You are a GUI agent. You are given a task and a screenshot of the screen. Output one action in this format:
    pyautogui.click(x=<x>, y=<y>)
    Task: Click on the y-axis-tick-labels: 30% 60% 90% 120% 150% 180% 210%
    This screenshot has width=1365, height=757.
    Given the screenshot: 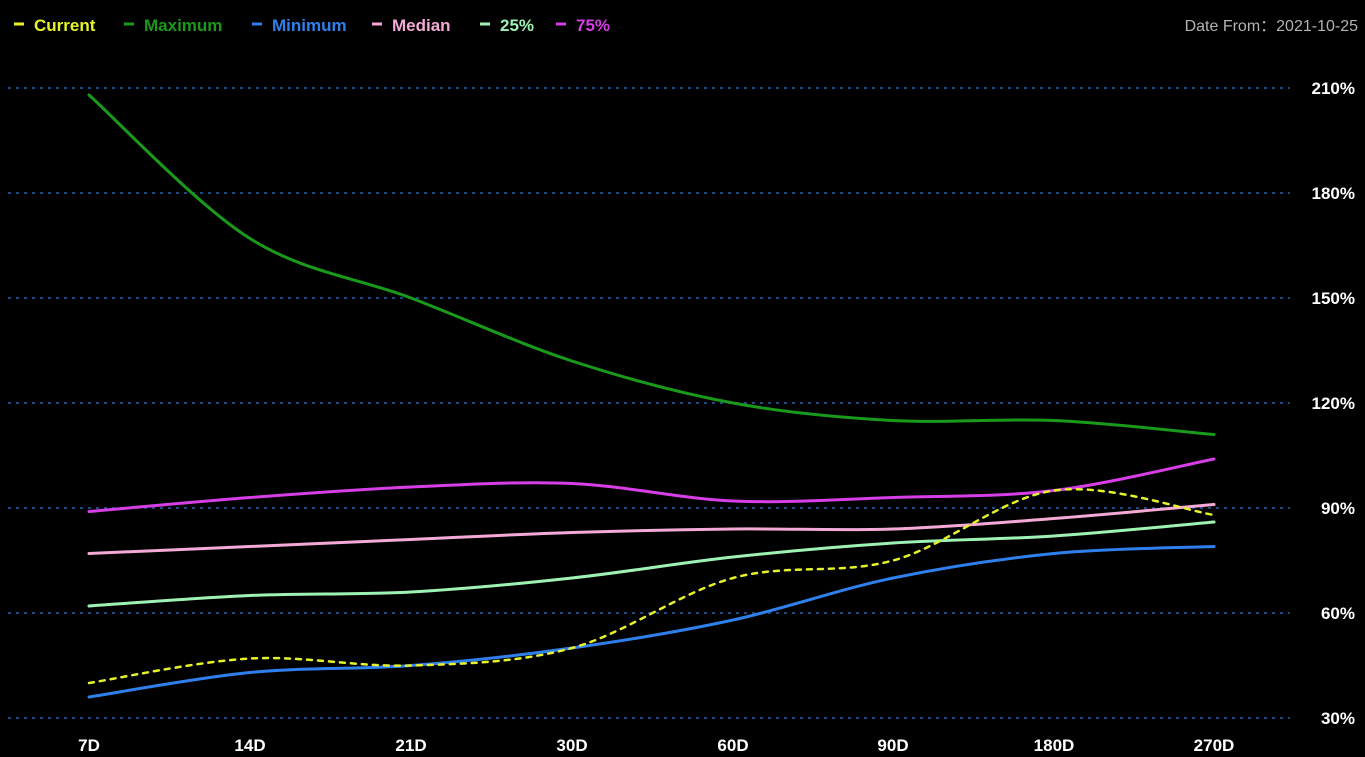 What is the action you would take?
    pyautogui.click(x=1333, y=403)
    